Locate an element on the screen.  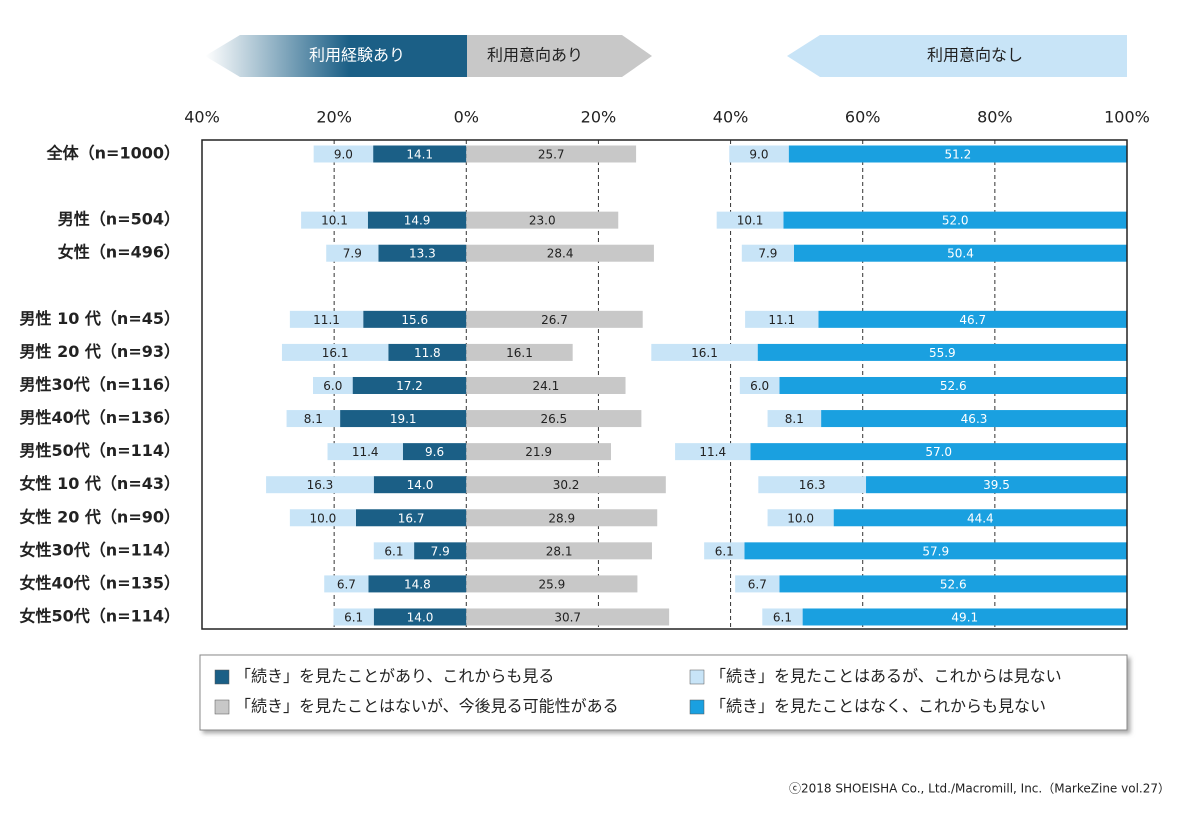
header-label: 利用経験あり is located at coordinates (357, 55).